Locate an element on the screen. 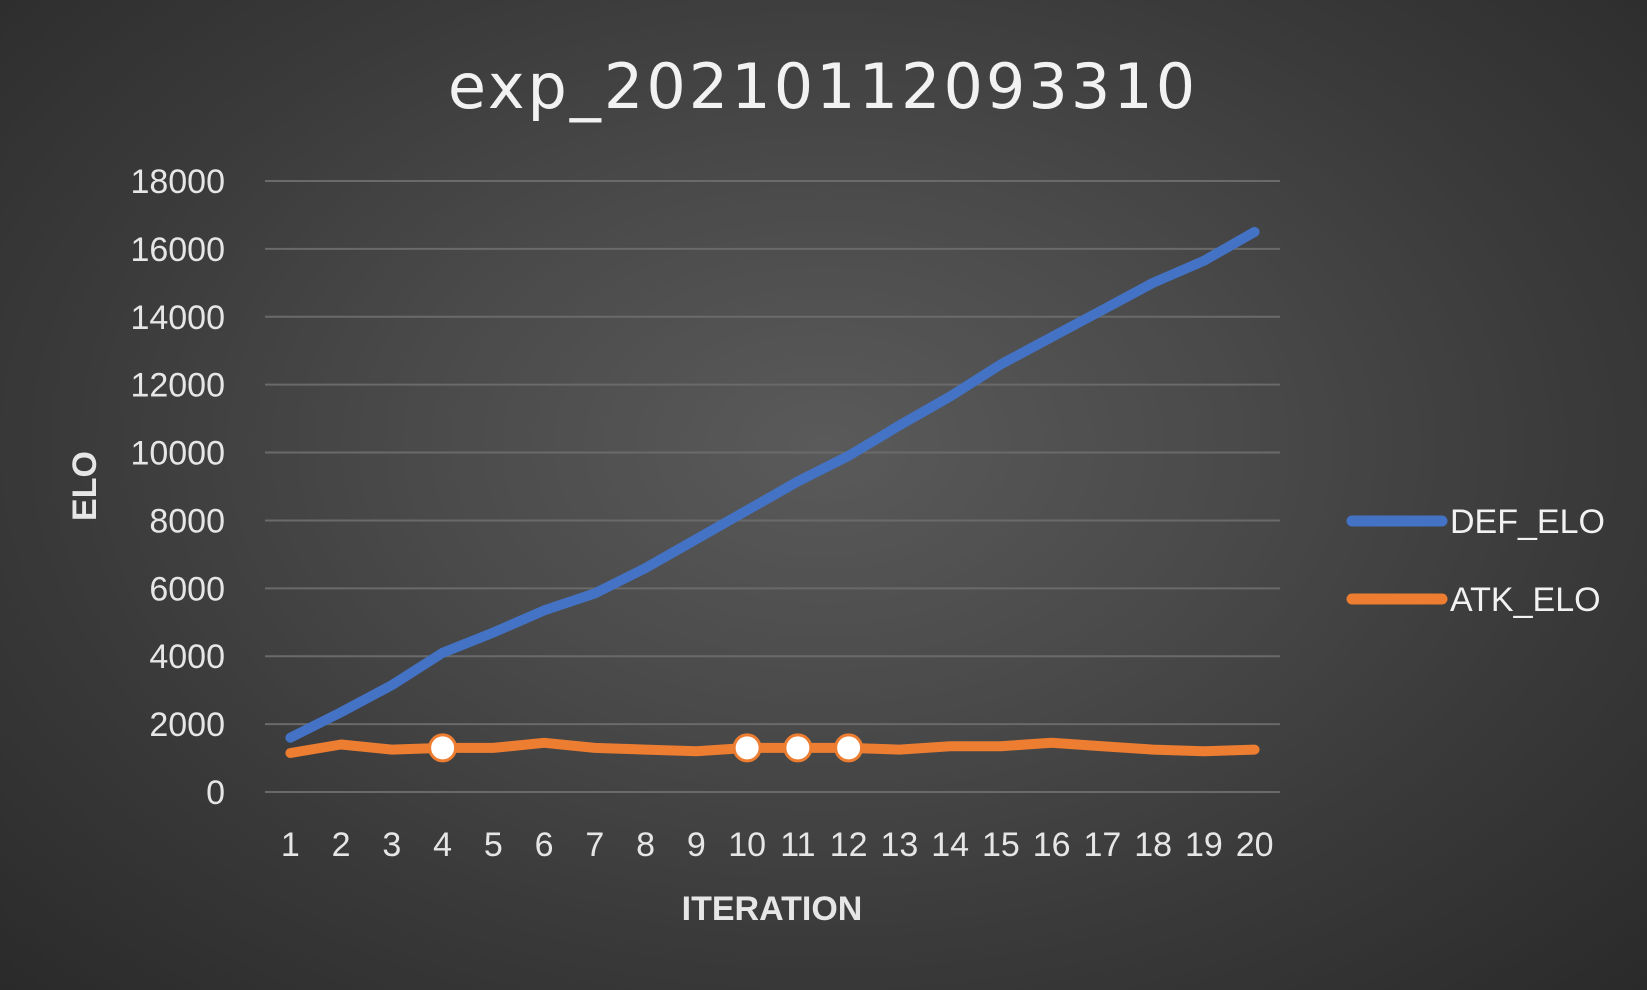 This screenshot has width=1647, height=990. y-tick-label: 0 is located at coordinates (215, 793).